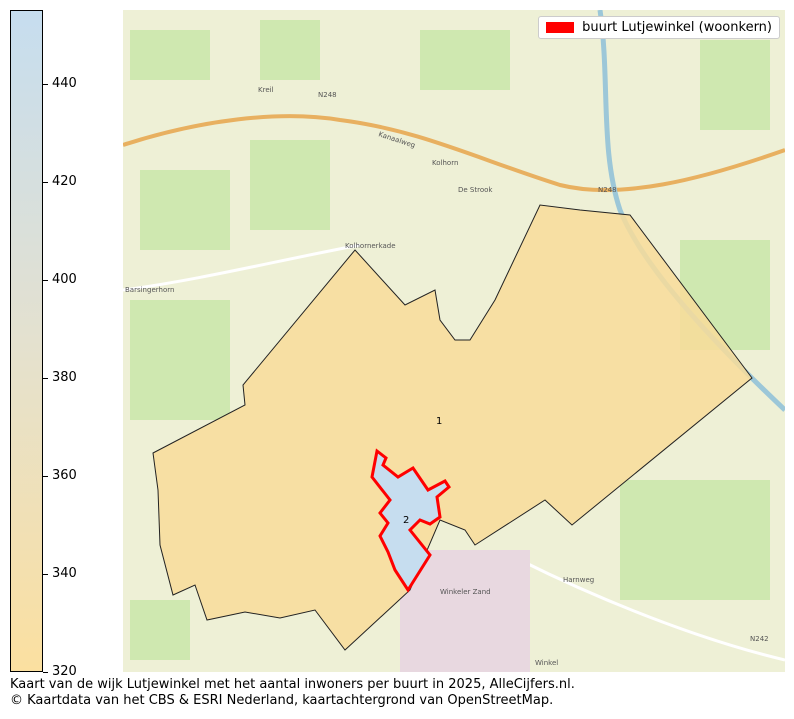 The height and width of the screenshot is (719, 794). What do you see at coordinates (475, 190) in the screenshot?
I see `map-label: De Strook` at bounding box center [475, 190].